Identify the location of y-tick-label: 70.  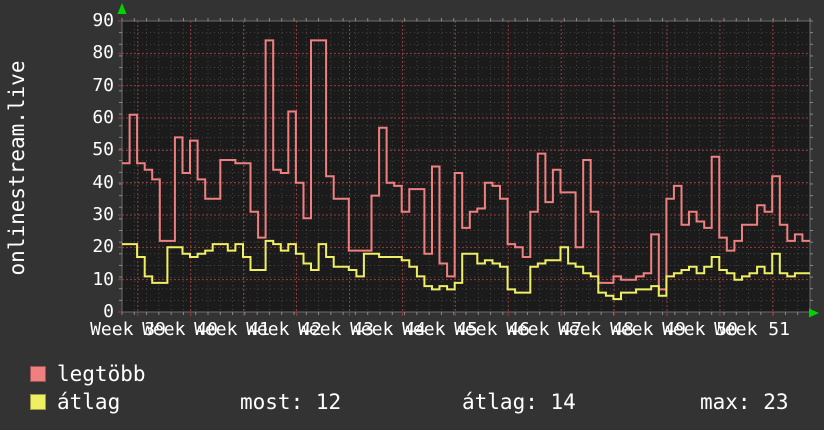
(103, 85).